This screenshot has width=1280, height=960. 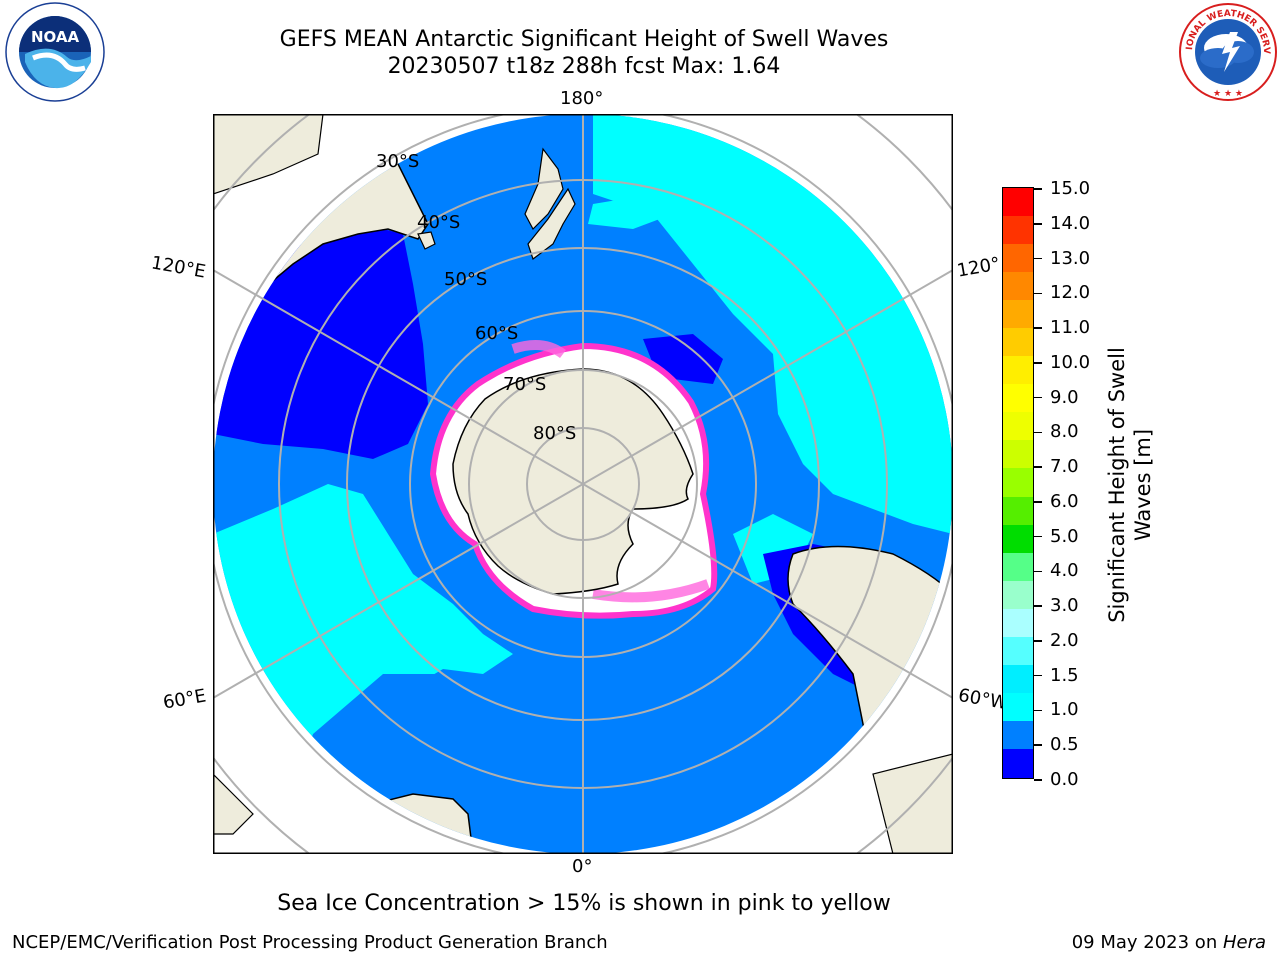 I want to click on colorbar-tick-label: 2.0, so click(x=1064, y=640).